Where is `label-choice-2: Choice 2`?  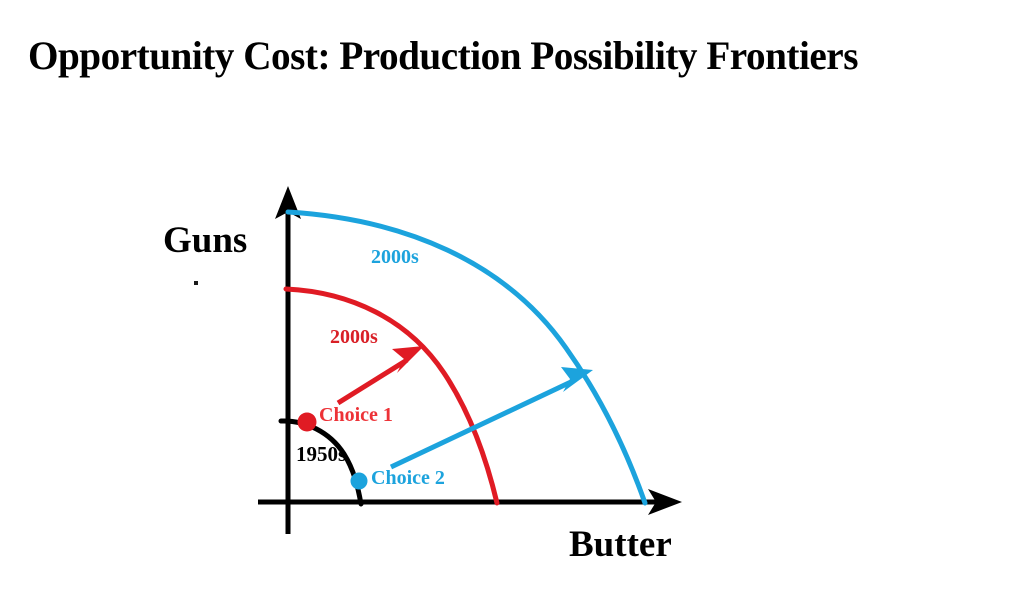
label-choice-2: Choice 2 is located at coordinates (408, 478).